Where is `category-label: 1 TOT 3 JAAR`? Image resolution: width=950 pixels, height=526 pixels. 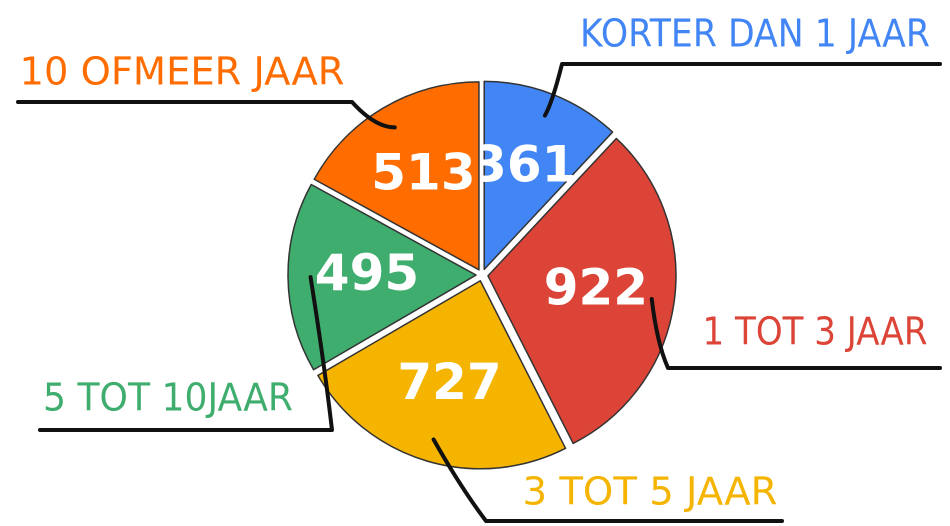
category-label: 1 TOT 3 JAAR is located at coordinates (815, 332).